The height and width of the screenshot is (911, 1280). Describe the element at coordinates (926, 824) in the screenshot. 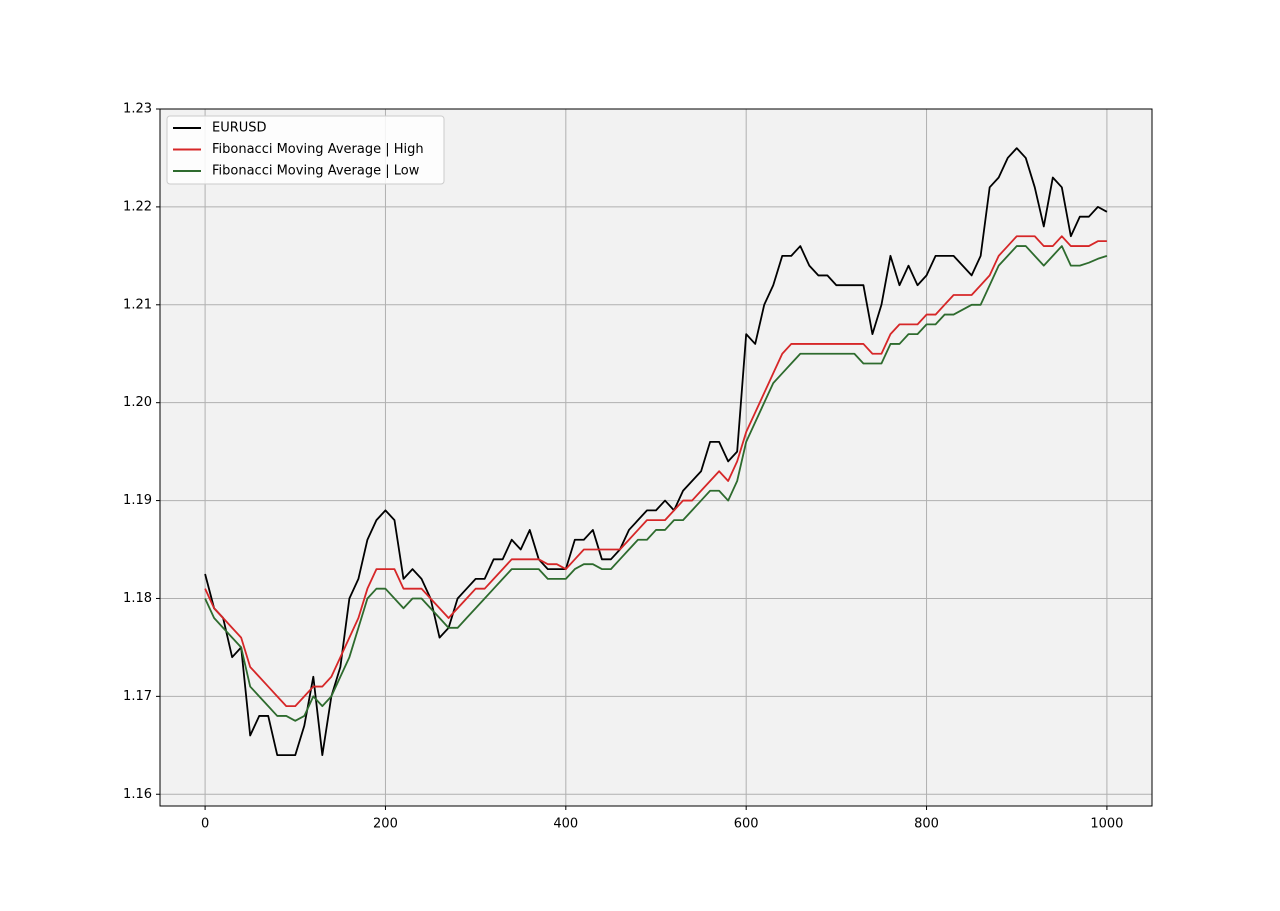

I see `x-tick-label: 800` at that location.